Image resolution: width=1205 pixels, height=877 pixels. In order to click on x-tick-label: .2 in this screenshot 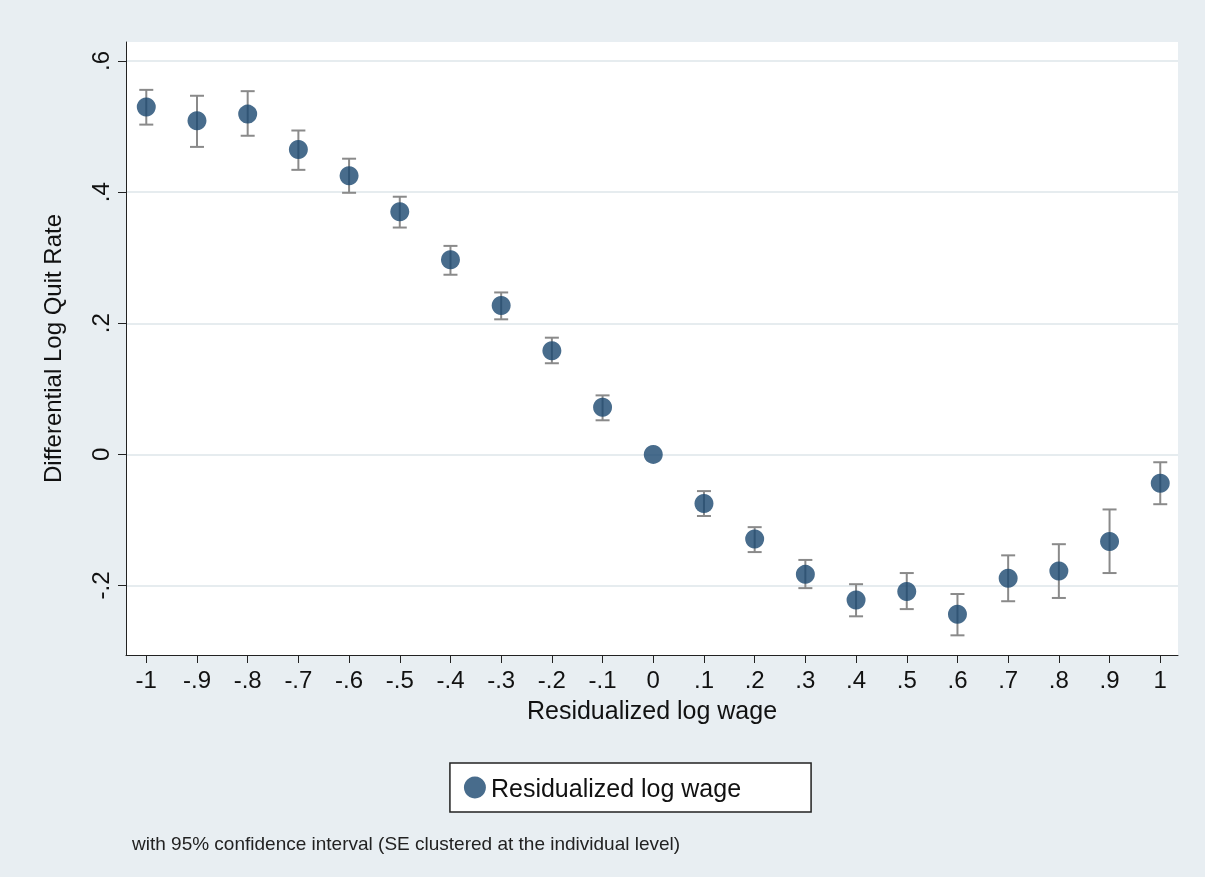, I will do `click(754, 679)`.